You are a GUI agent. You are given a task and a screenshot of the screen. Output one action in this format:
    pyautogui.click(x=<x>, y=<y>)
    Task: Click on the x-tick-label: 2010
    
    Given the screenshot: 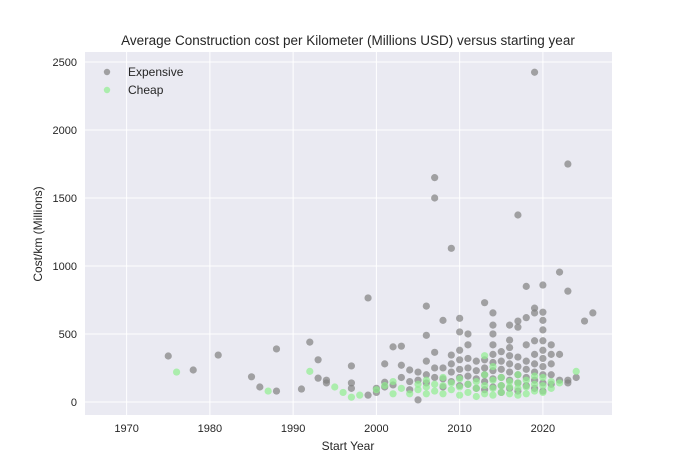 What is the action you would take?
    pyautogui.click(x=459, y=429)
    